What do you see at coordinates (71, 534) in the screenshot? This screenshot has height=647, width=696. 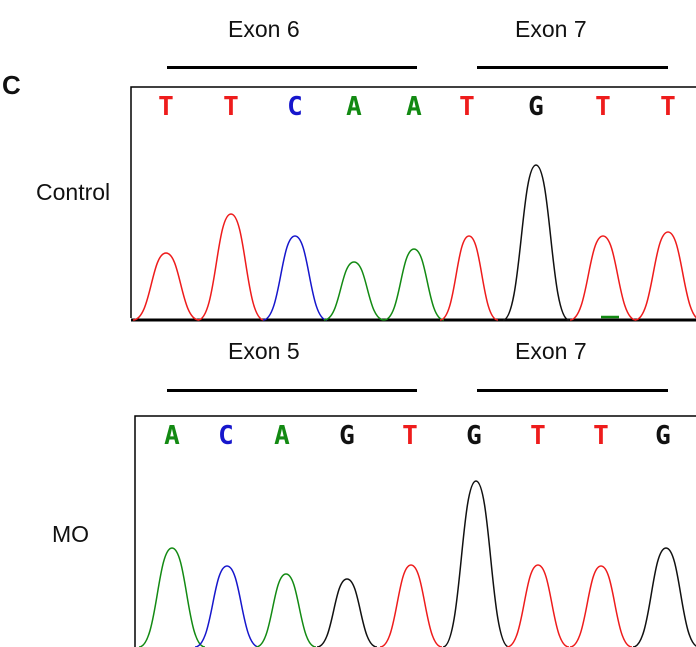 I see `mo-sample-label: MO` at bounding box center [71, 534].